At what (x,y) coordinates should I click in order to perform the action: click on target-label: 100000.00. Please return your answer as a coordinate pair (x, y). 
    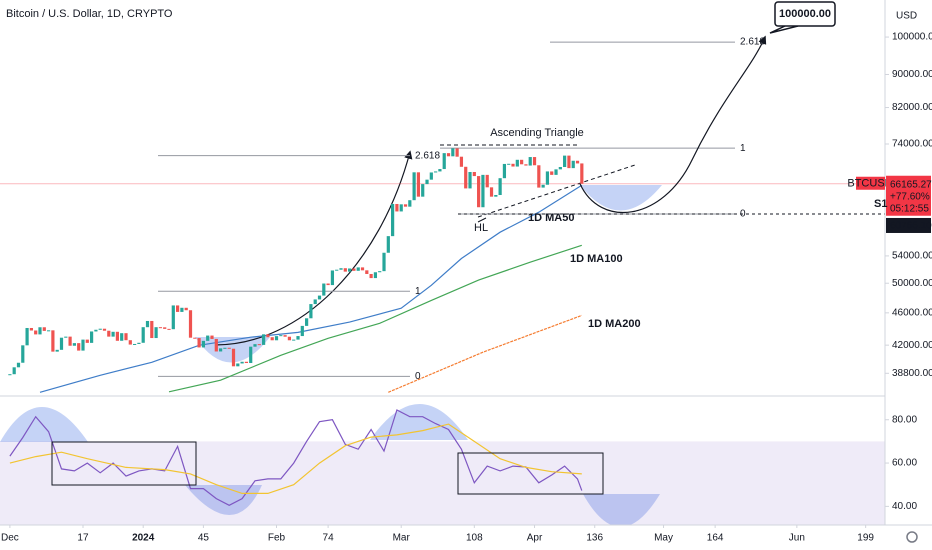
    Looking at the image, I should click on (805, 14).